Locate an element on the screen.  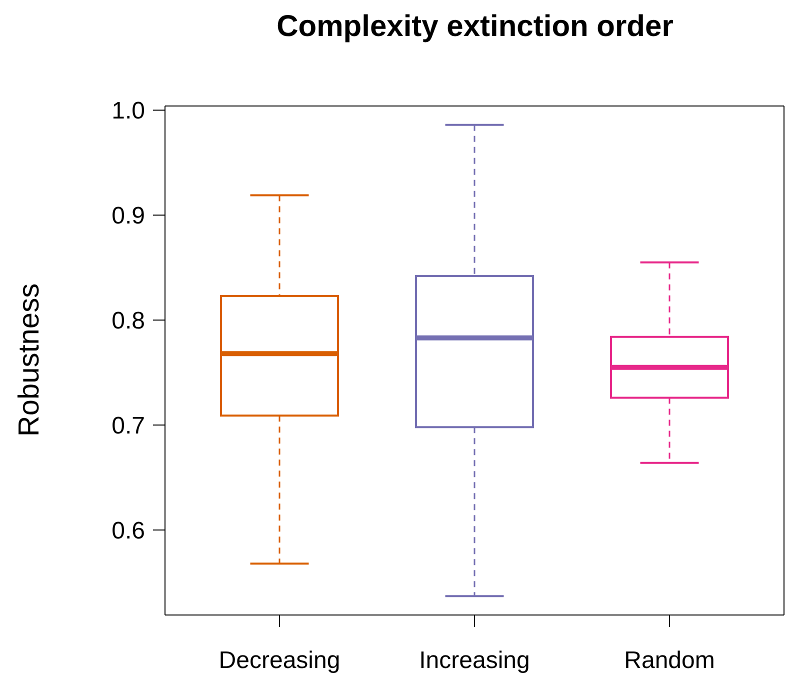
y-tick-label: 1.0 is located at coordinates (128, 111).